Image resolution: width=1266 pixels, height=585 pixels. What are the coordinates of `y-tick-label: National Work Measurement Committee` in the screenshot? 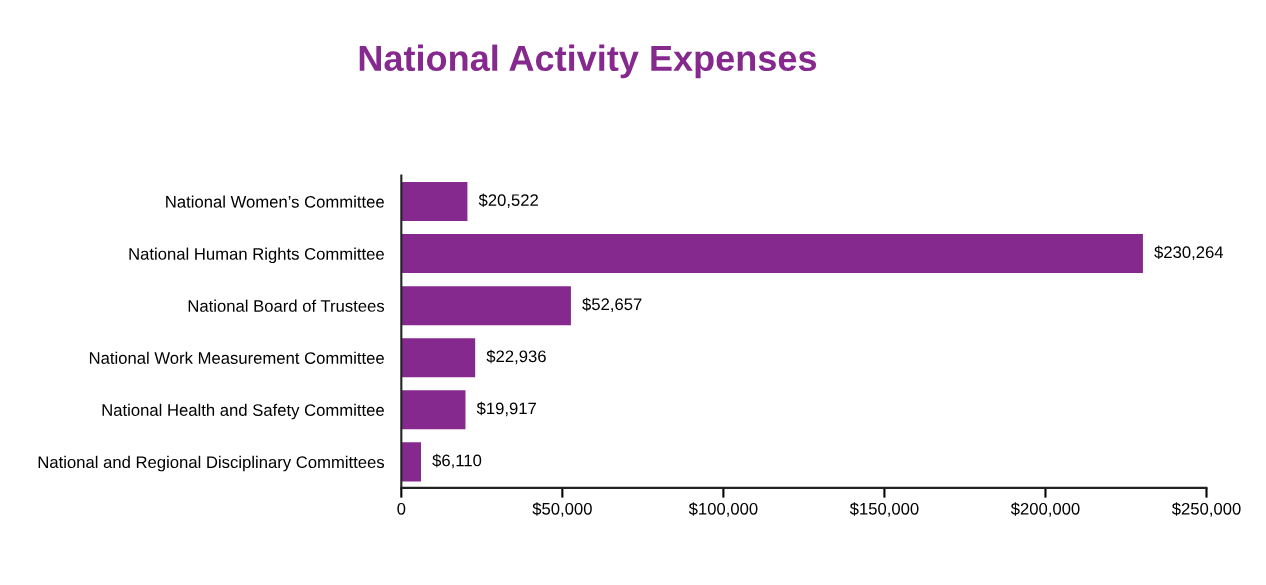 It's located at (236, 357).